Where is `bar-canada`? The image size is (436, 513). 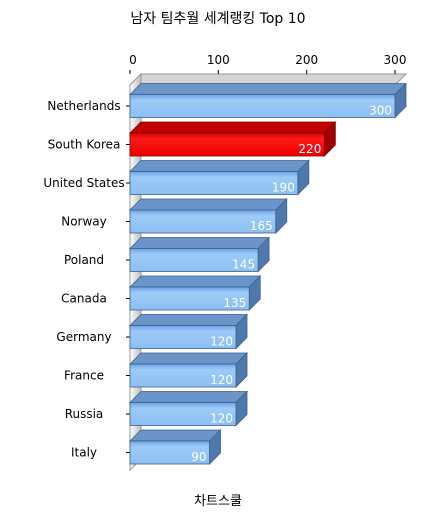 bar-canada is located at coordinates (195, 293).